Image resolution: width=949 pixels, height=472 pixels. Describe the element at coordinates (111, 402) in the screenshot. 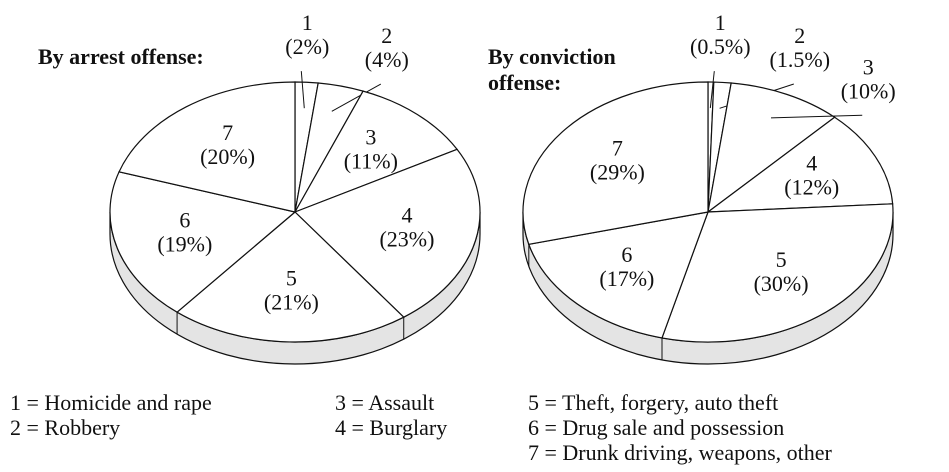

I see `legend-entry: 1 = Homicide and rape` at that location.